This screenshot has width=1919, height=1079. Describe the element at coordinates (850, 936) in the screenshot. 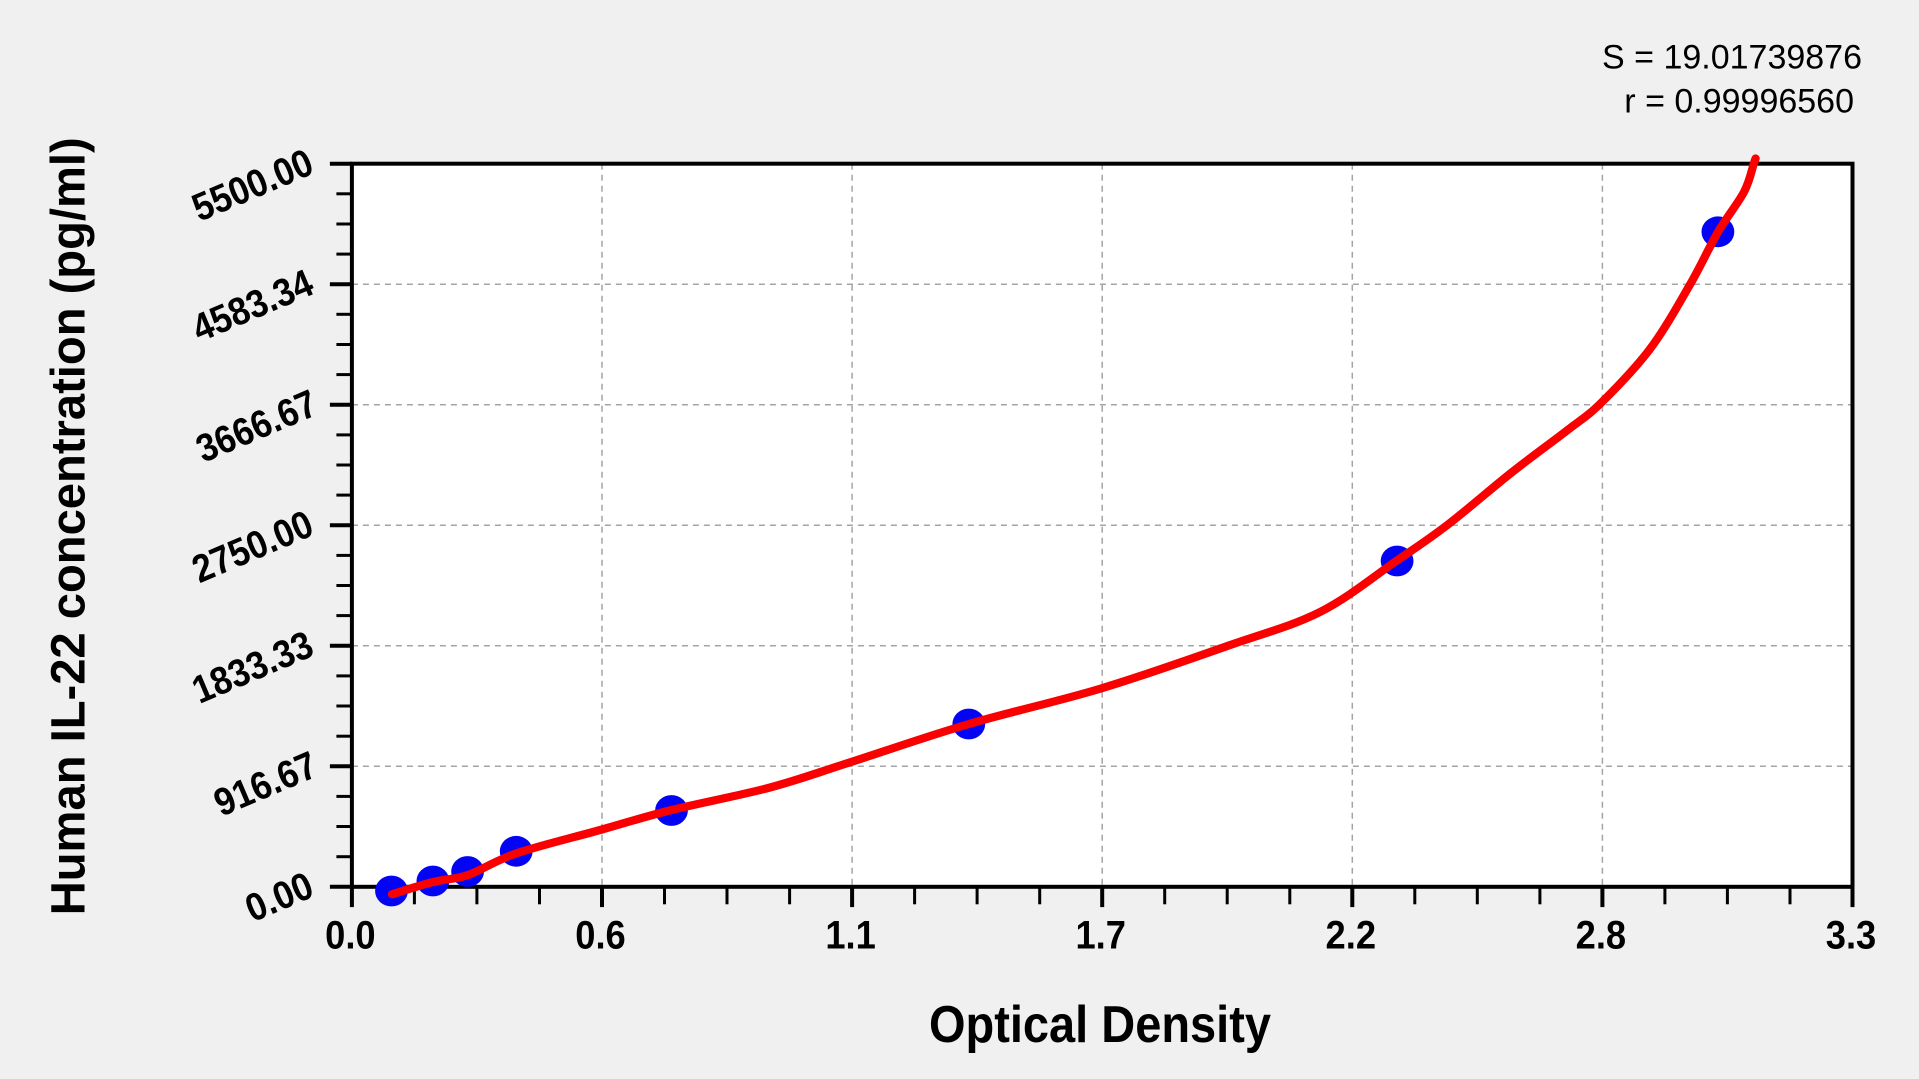

I see `svg-text: 1.1` at that location.